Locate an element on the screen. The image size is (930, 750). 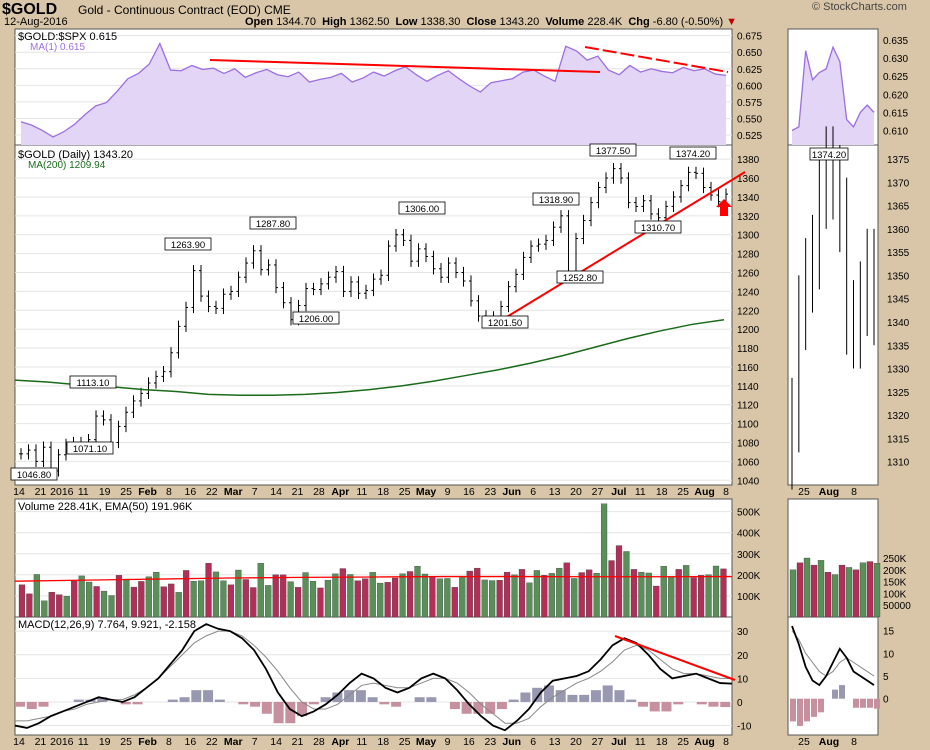
x-tick-label: 27 is located at coordinates (598, 492).